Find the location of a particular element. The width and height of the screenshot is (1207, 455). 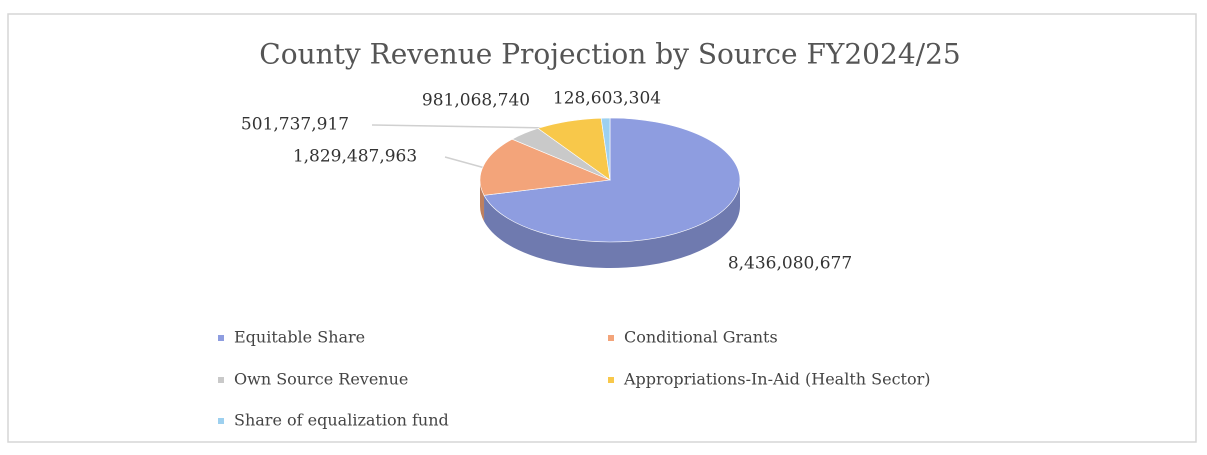

data-label: 981,068,740 is located at coordinates (476, 101).